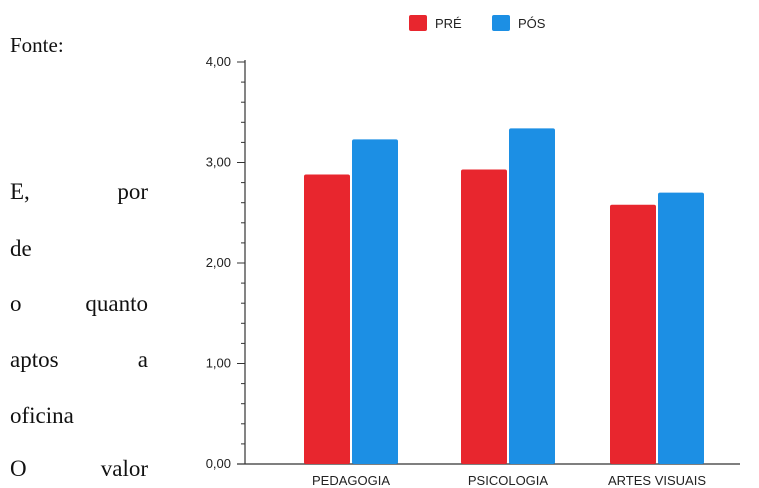 This screenshot has width=759, height=488. I want to click on y-tick-label: 1,00, so click(218, 363).